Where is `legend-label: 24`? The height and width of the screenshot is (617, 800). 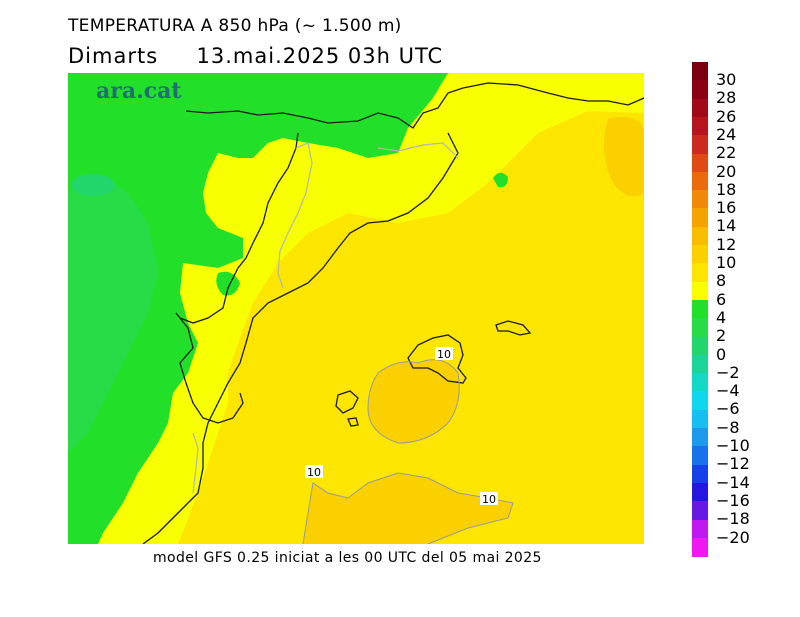 legend-label: 24 is located at coordinates (726, 134).